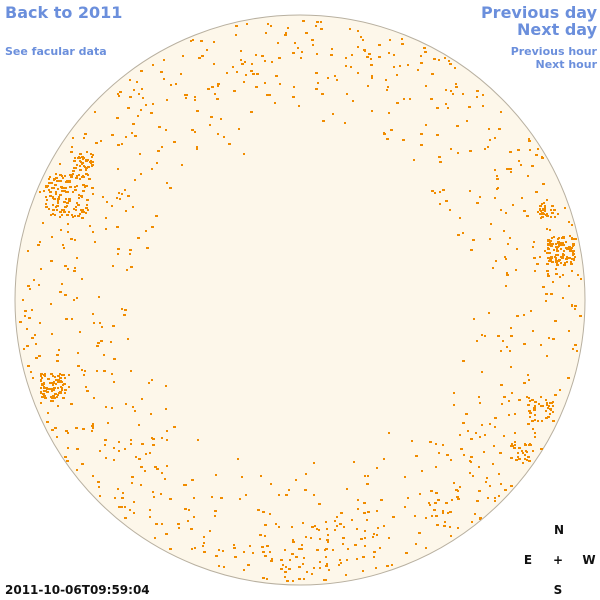  I want to click on facular-data-link: See facular data, so click(56, 51).